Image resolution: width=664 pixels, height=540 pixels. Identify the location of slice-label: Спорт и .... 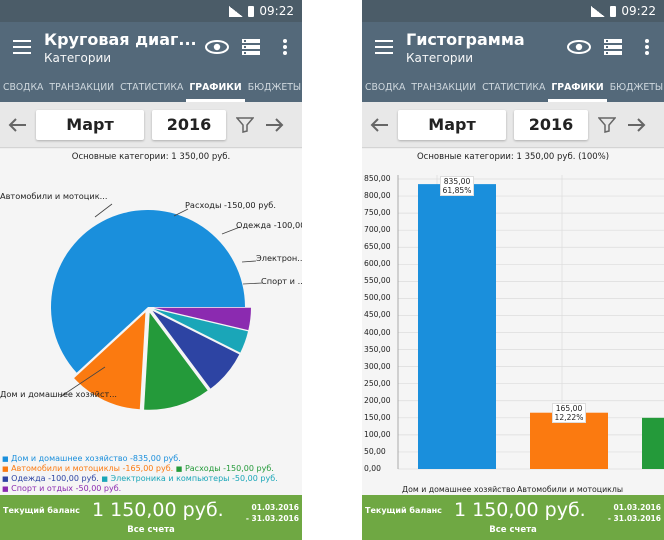
(281, 281).